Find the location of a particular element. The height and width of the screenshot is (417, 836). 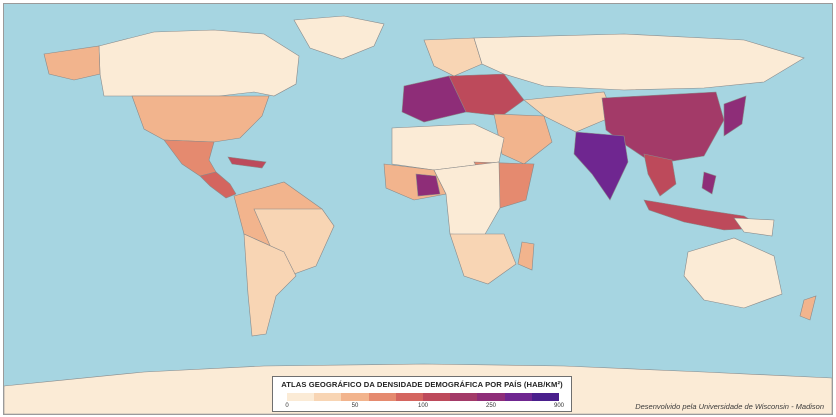

region-nigeria is located at coordinates (428, 185).